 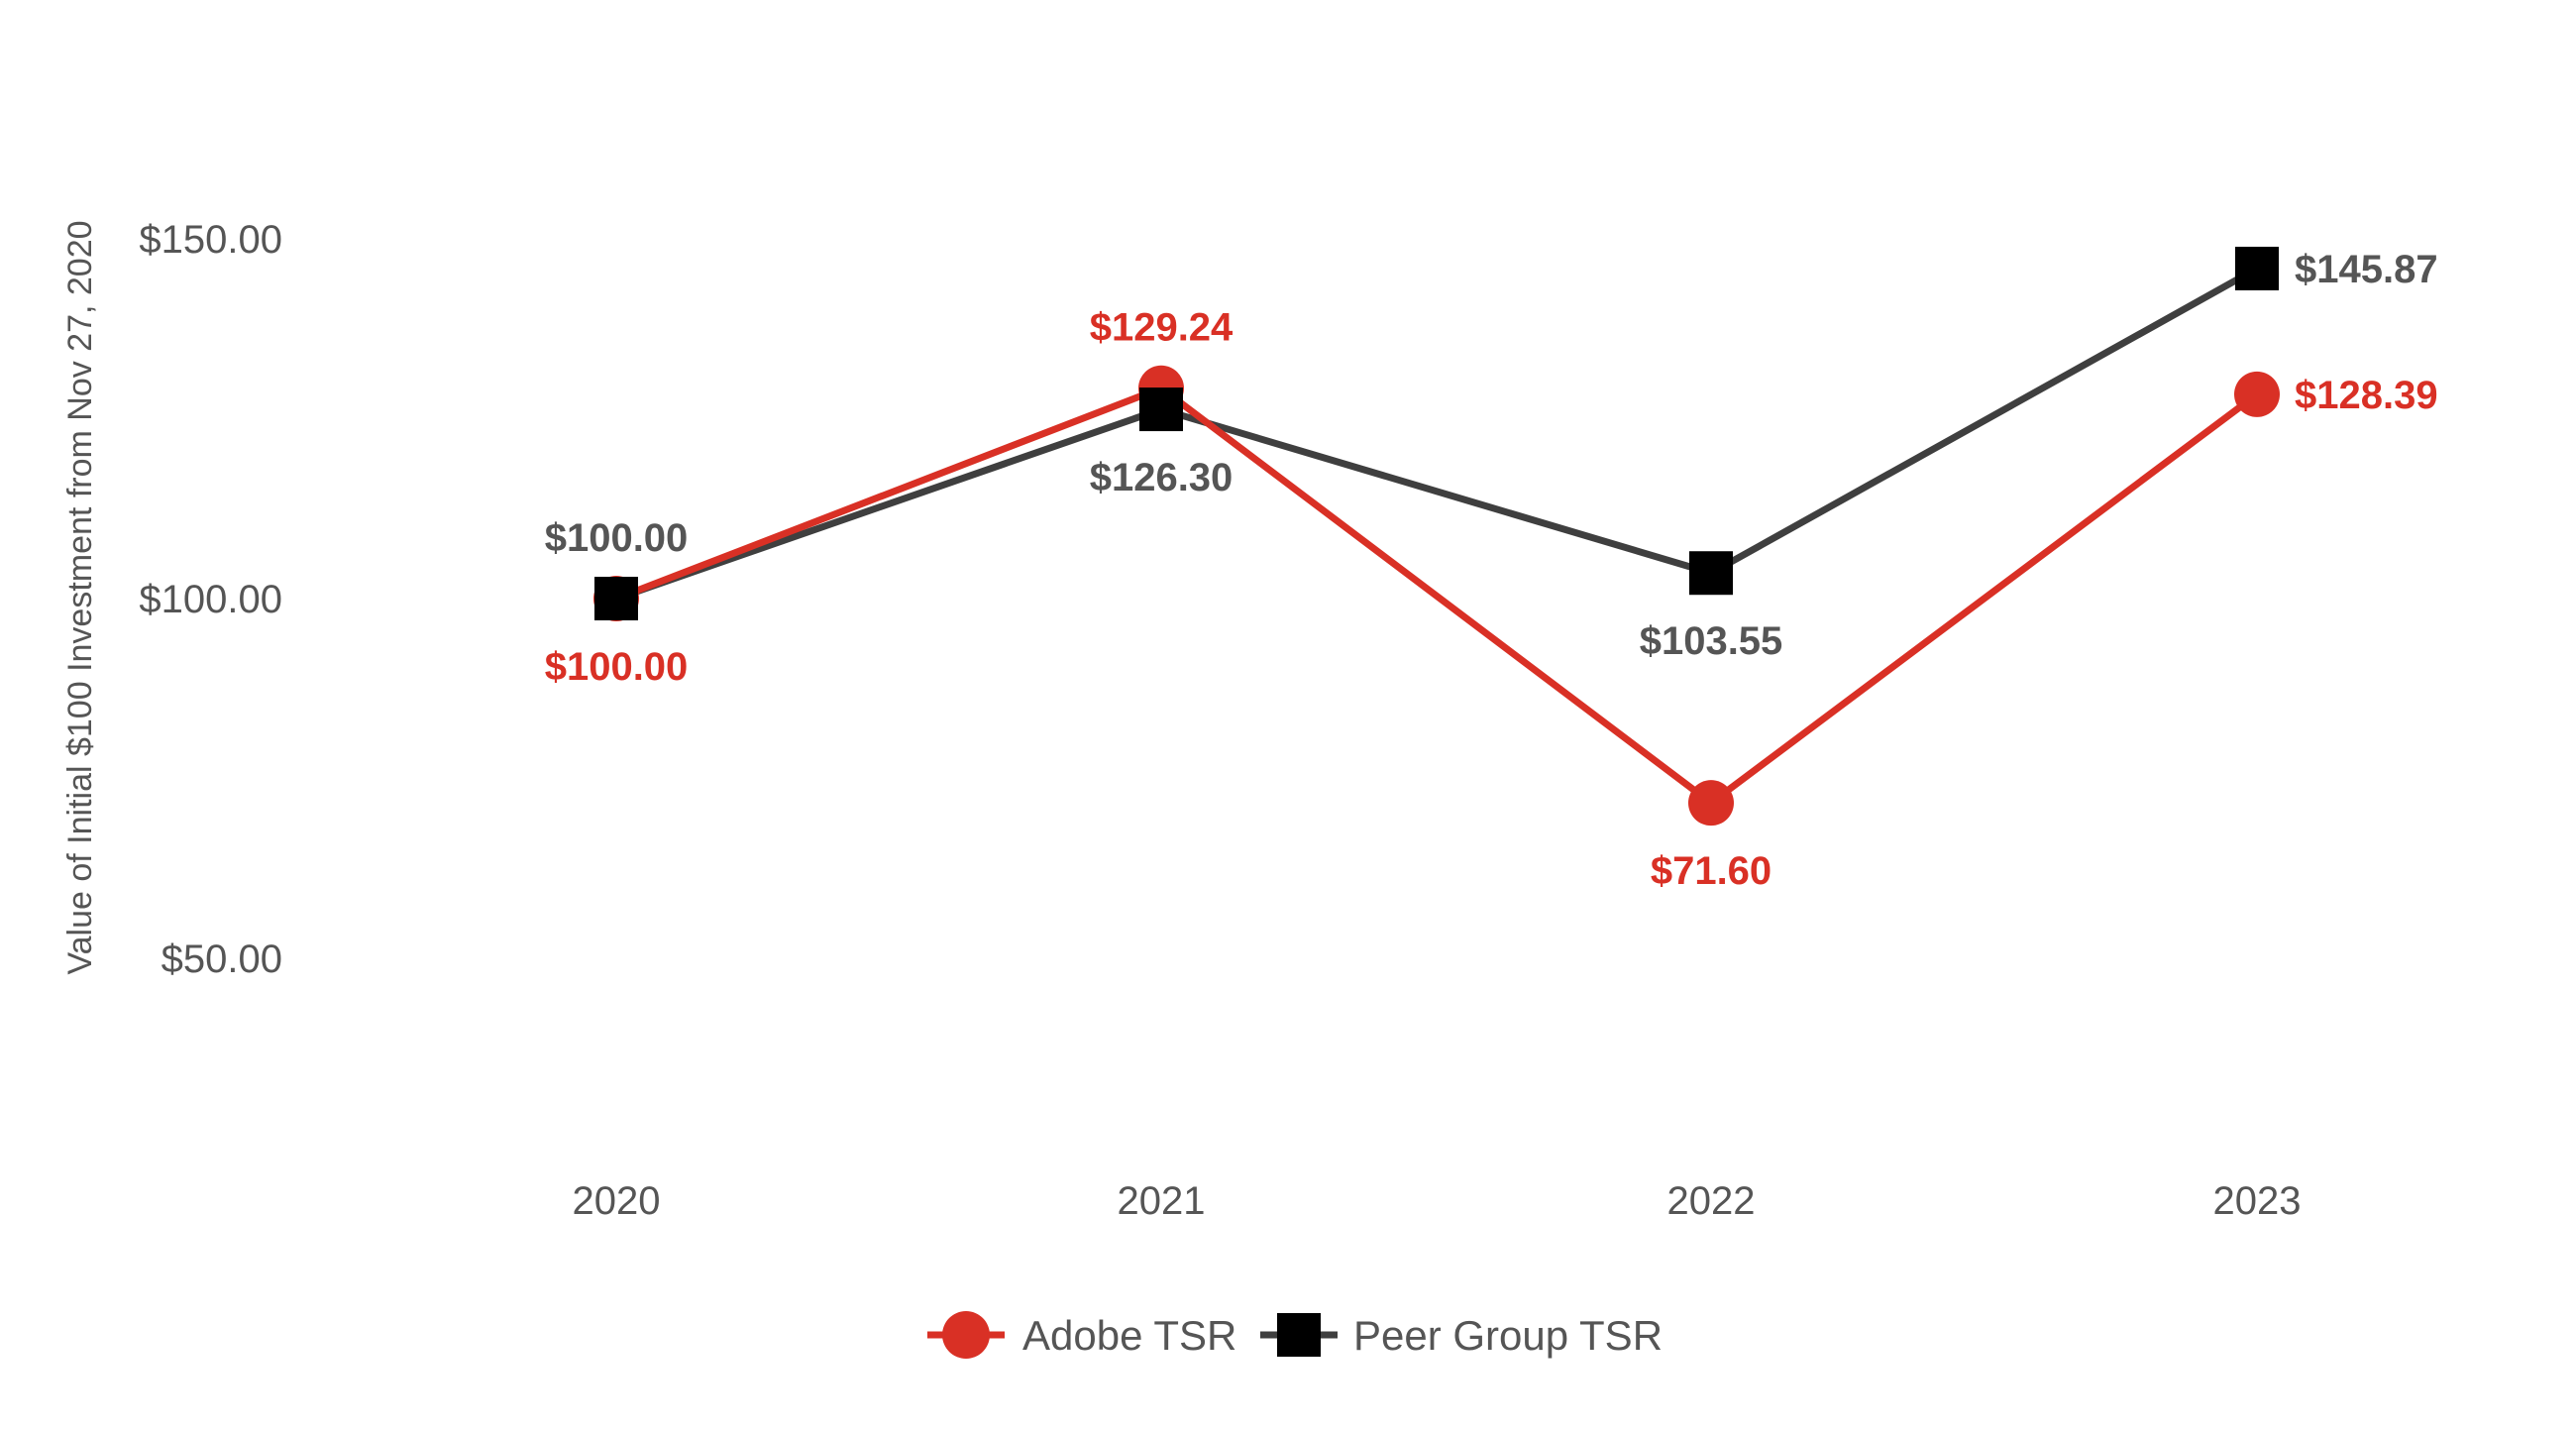 What do you see at coordinates (617, 667) in the screenshot?
I see `adobe-tsr-data-label: $100.00` at bounding box center [617, 667].